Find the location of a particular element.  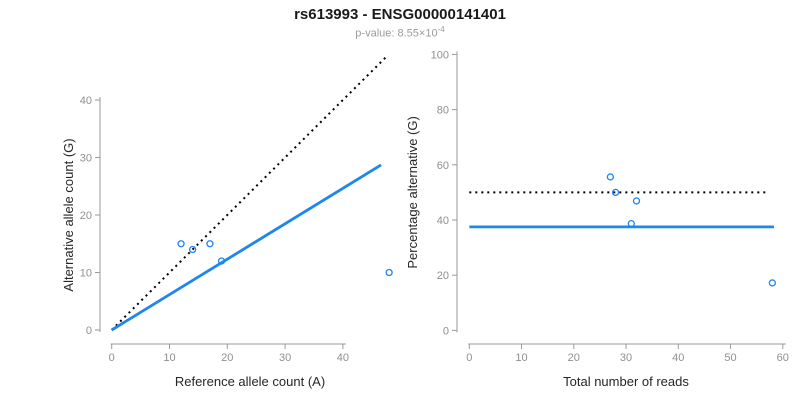

pvalue-text: p-value: 8.55×10 is located at coordinates (396, 33).